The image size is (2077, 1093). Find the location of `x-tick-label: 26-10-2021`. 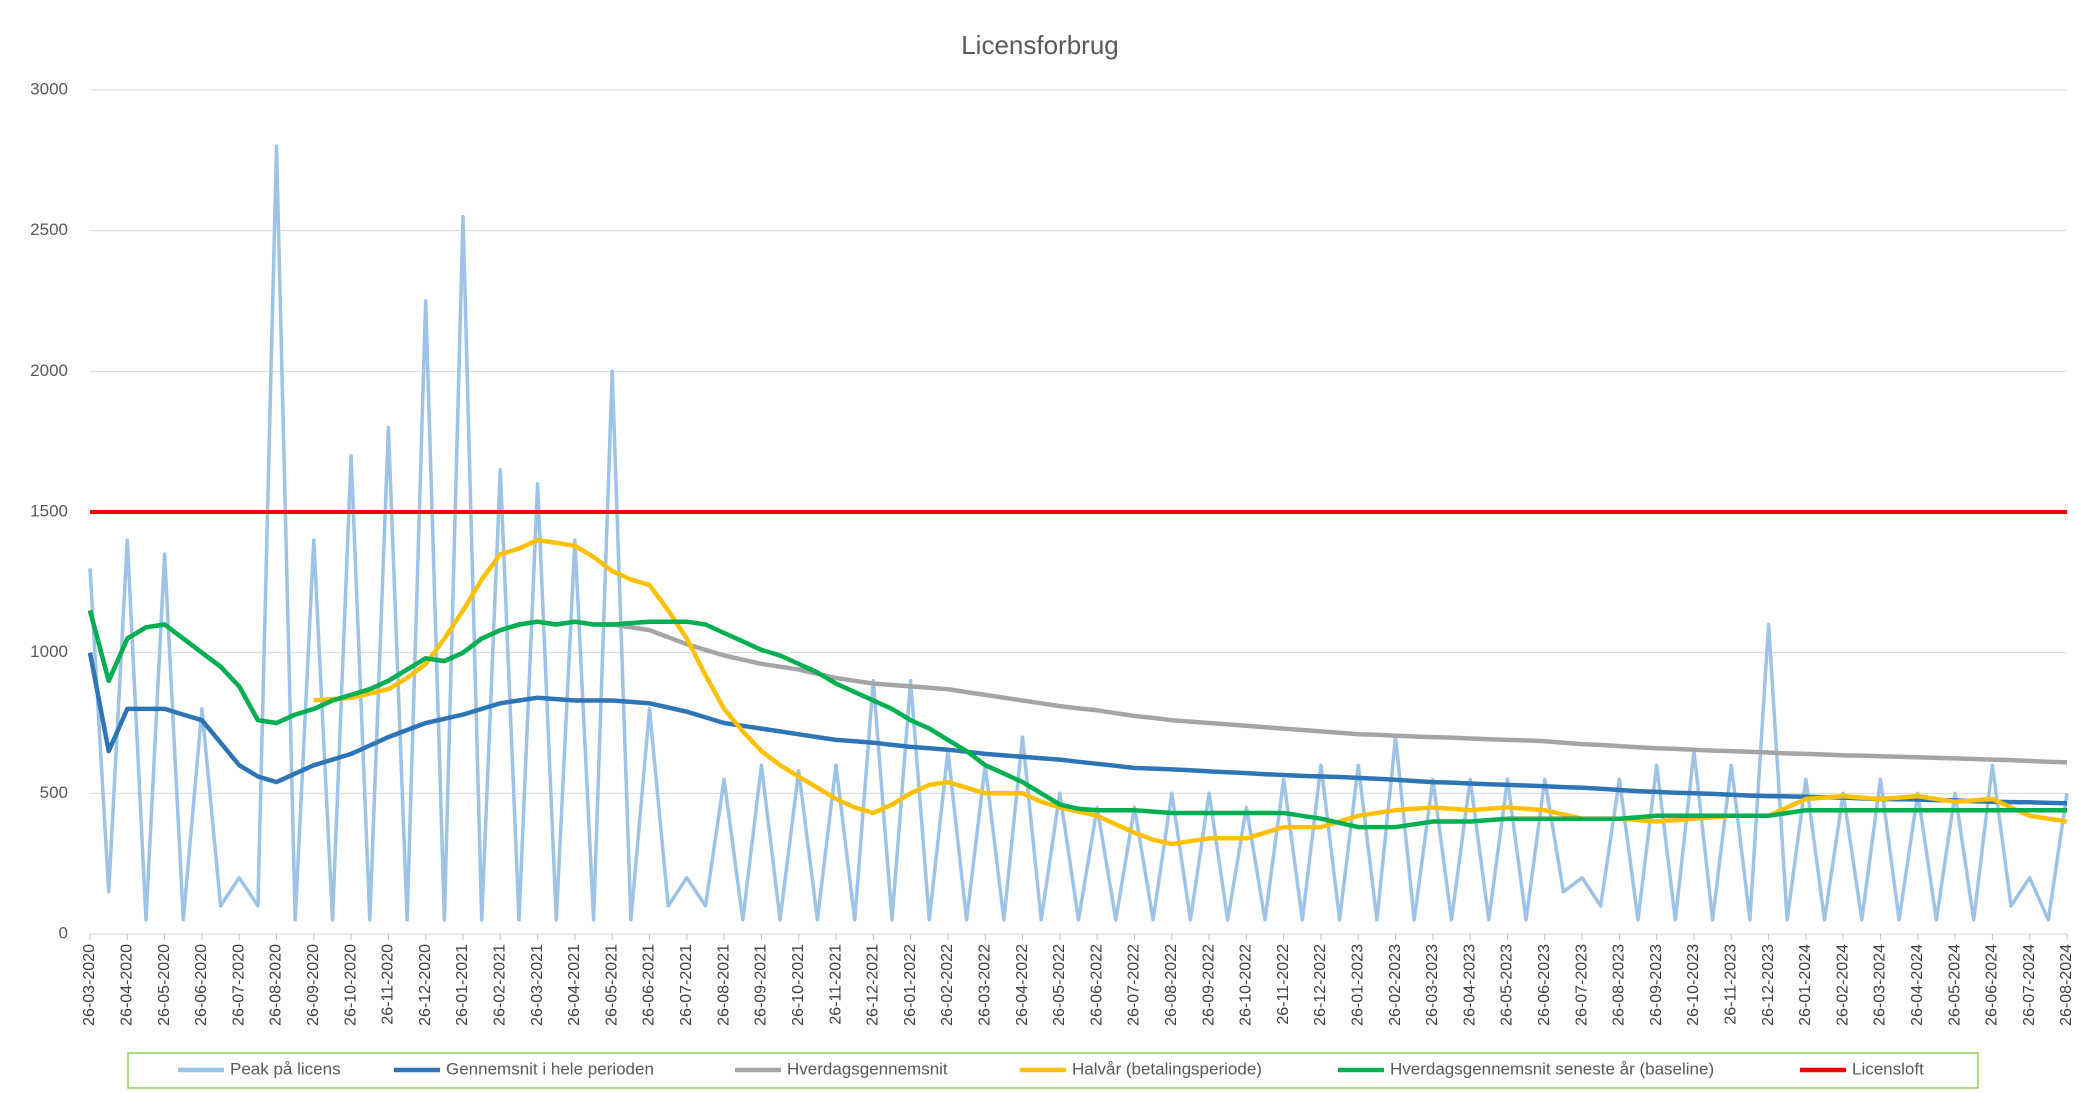

x-tick-label: 26-10-2021 is located at coordinates (798, 985).